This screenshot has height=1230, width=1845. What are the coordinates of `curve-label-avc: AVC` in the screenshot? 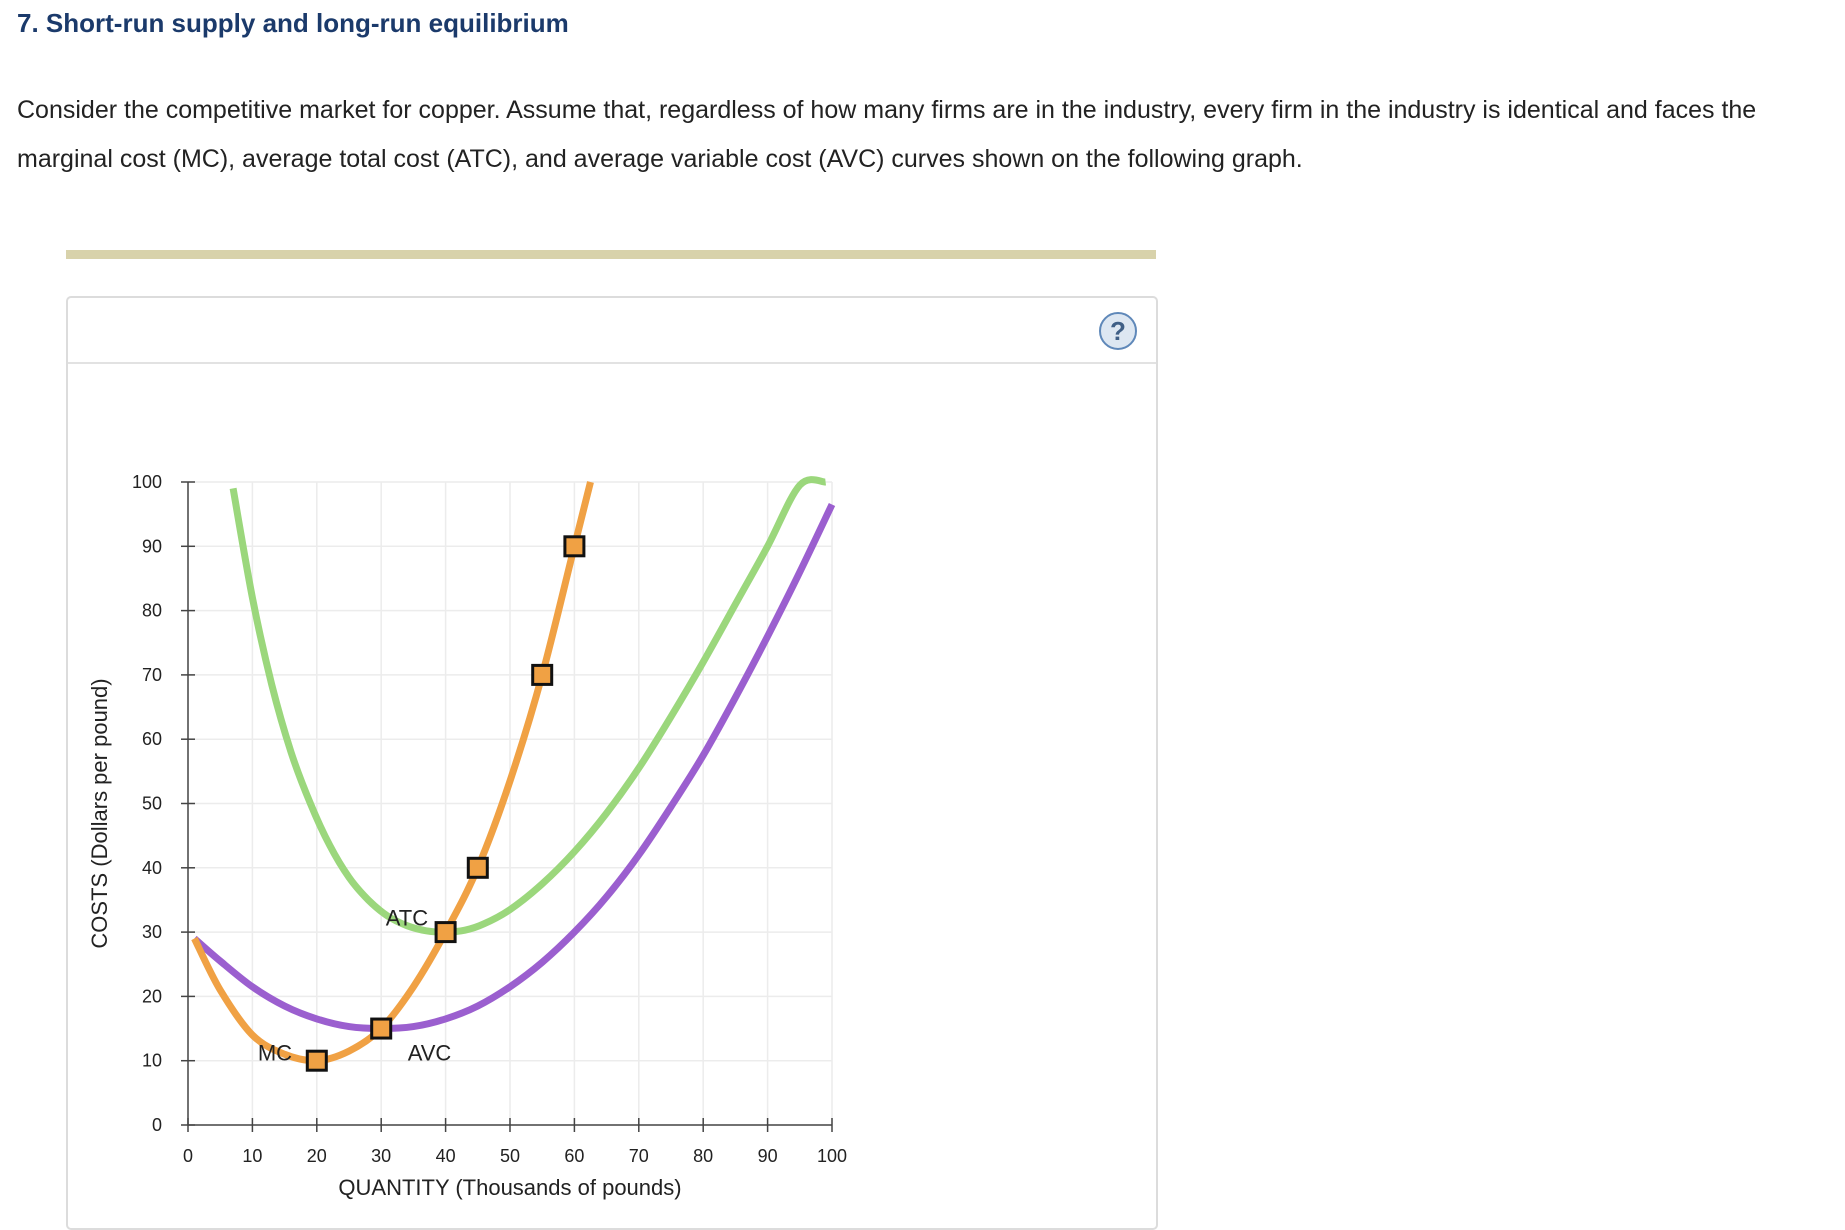 It's located at (430, 1053).